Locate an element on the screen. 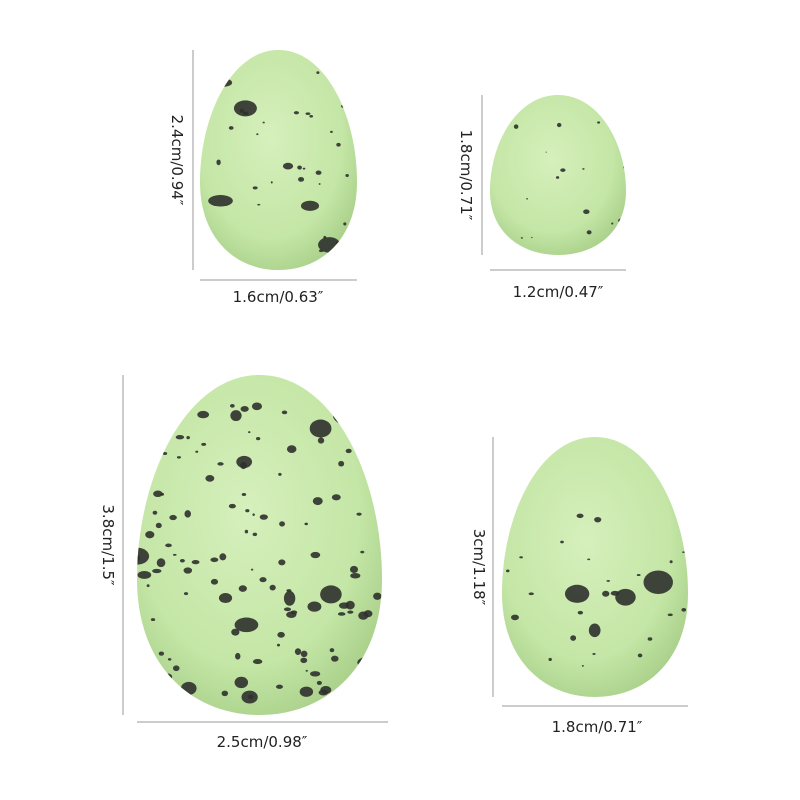 The height and width of the screenshot is (800, 800). egg-2-width-label: 1.2cm/0.47″ is located at coordinates (558, 292).